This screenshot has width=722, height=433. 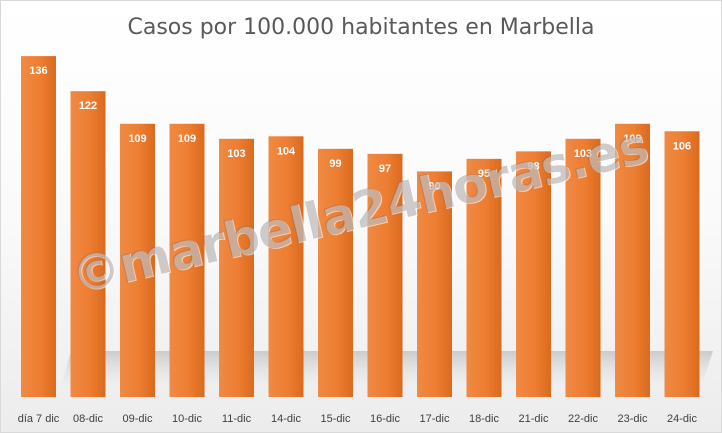 I want to click on x-tick-label: 08-dic, so click(x=88, y=419).